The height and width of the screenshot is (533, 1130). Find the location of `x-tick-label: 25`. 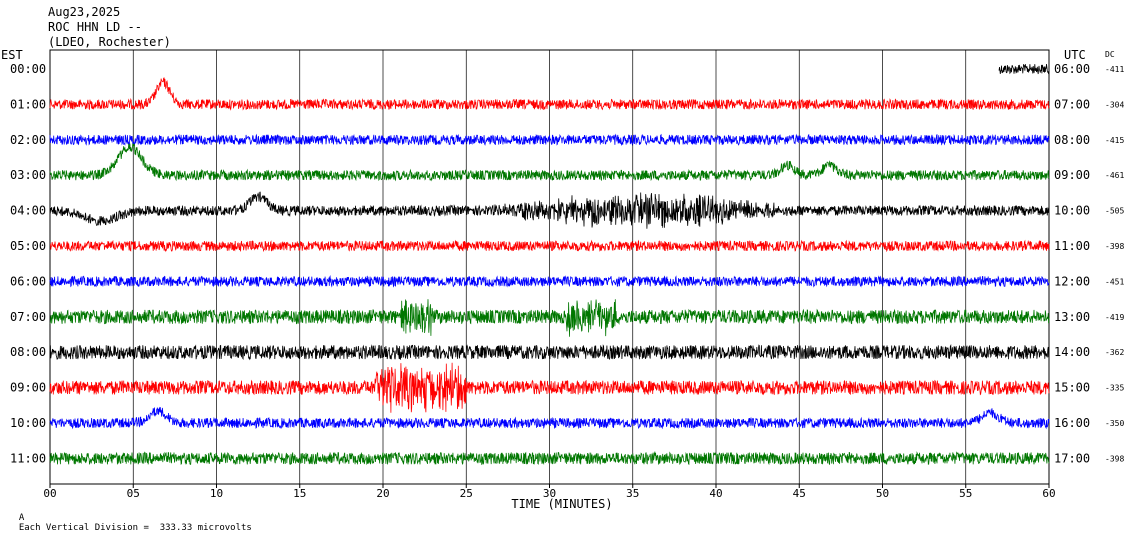

x-tick-label: 25 is located at coordinates (466, 493).